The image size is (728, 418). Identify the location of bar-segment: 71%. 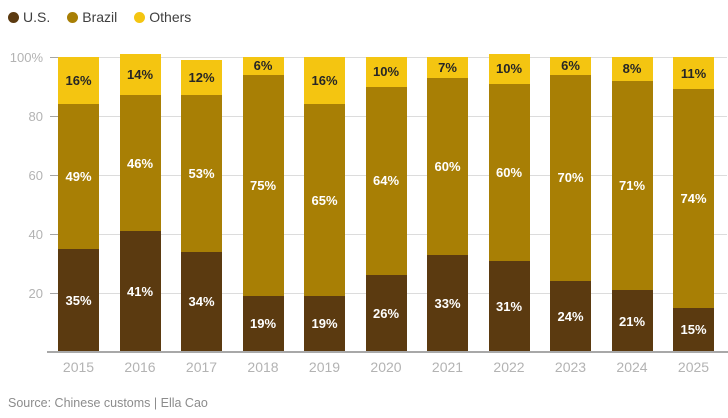
(632, 185).